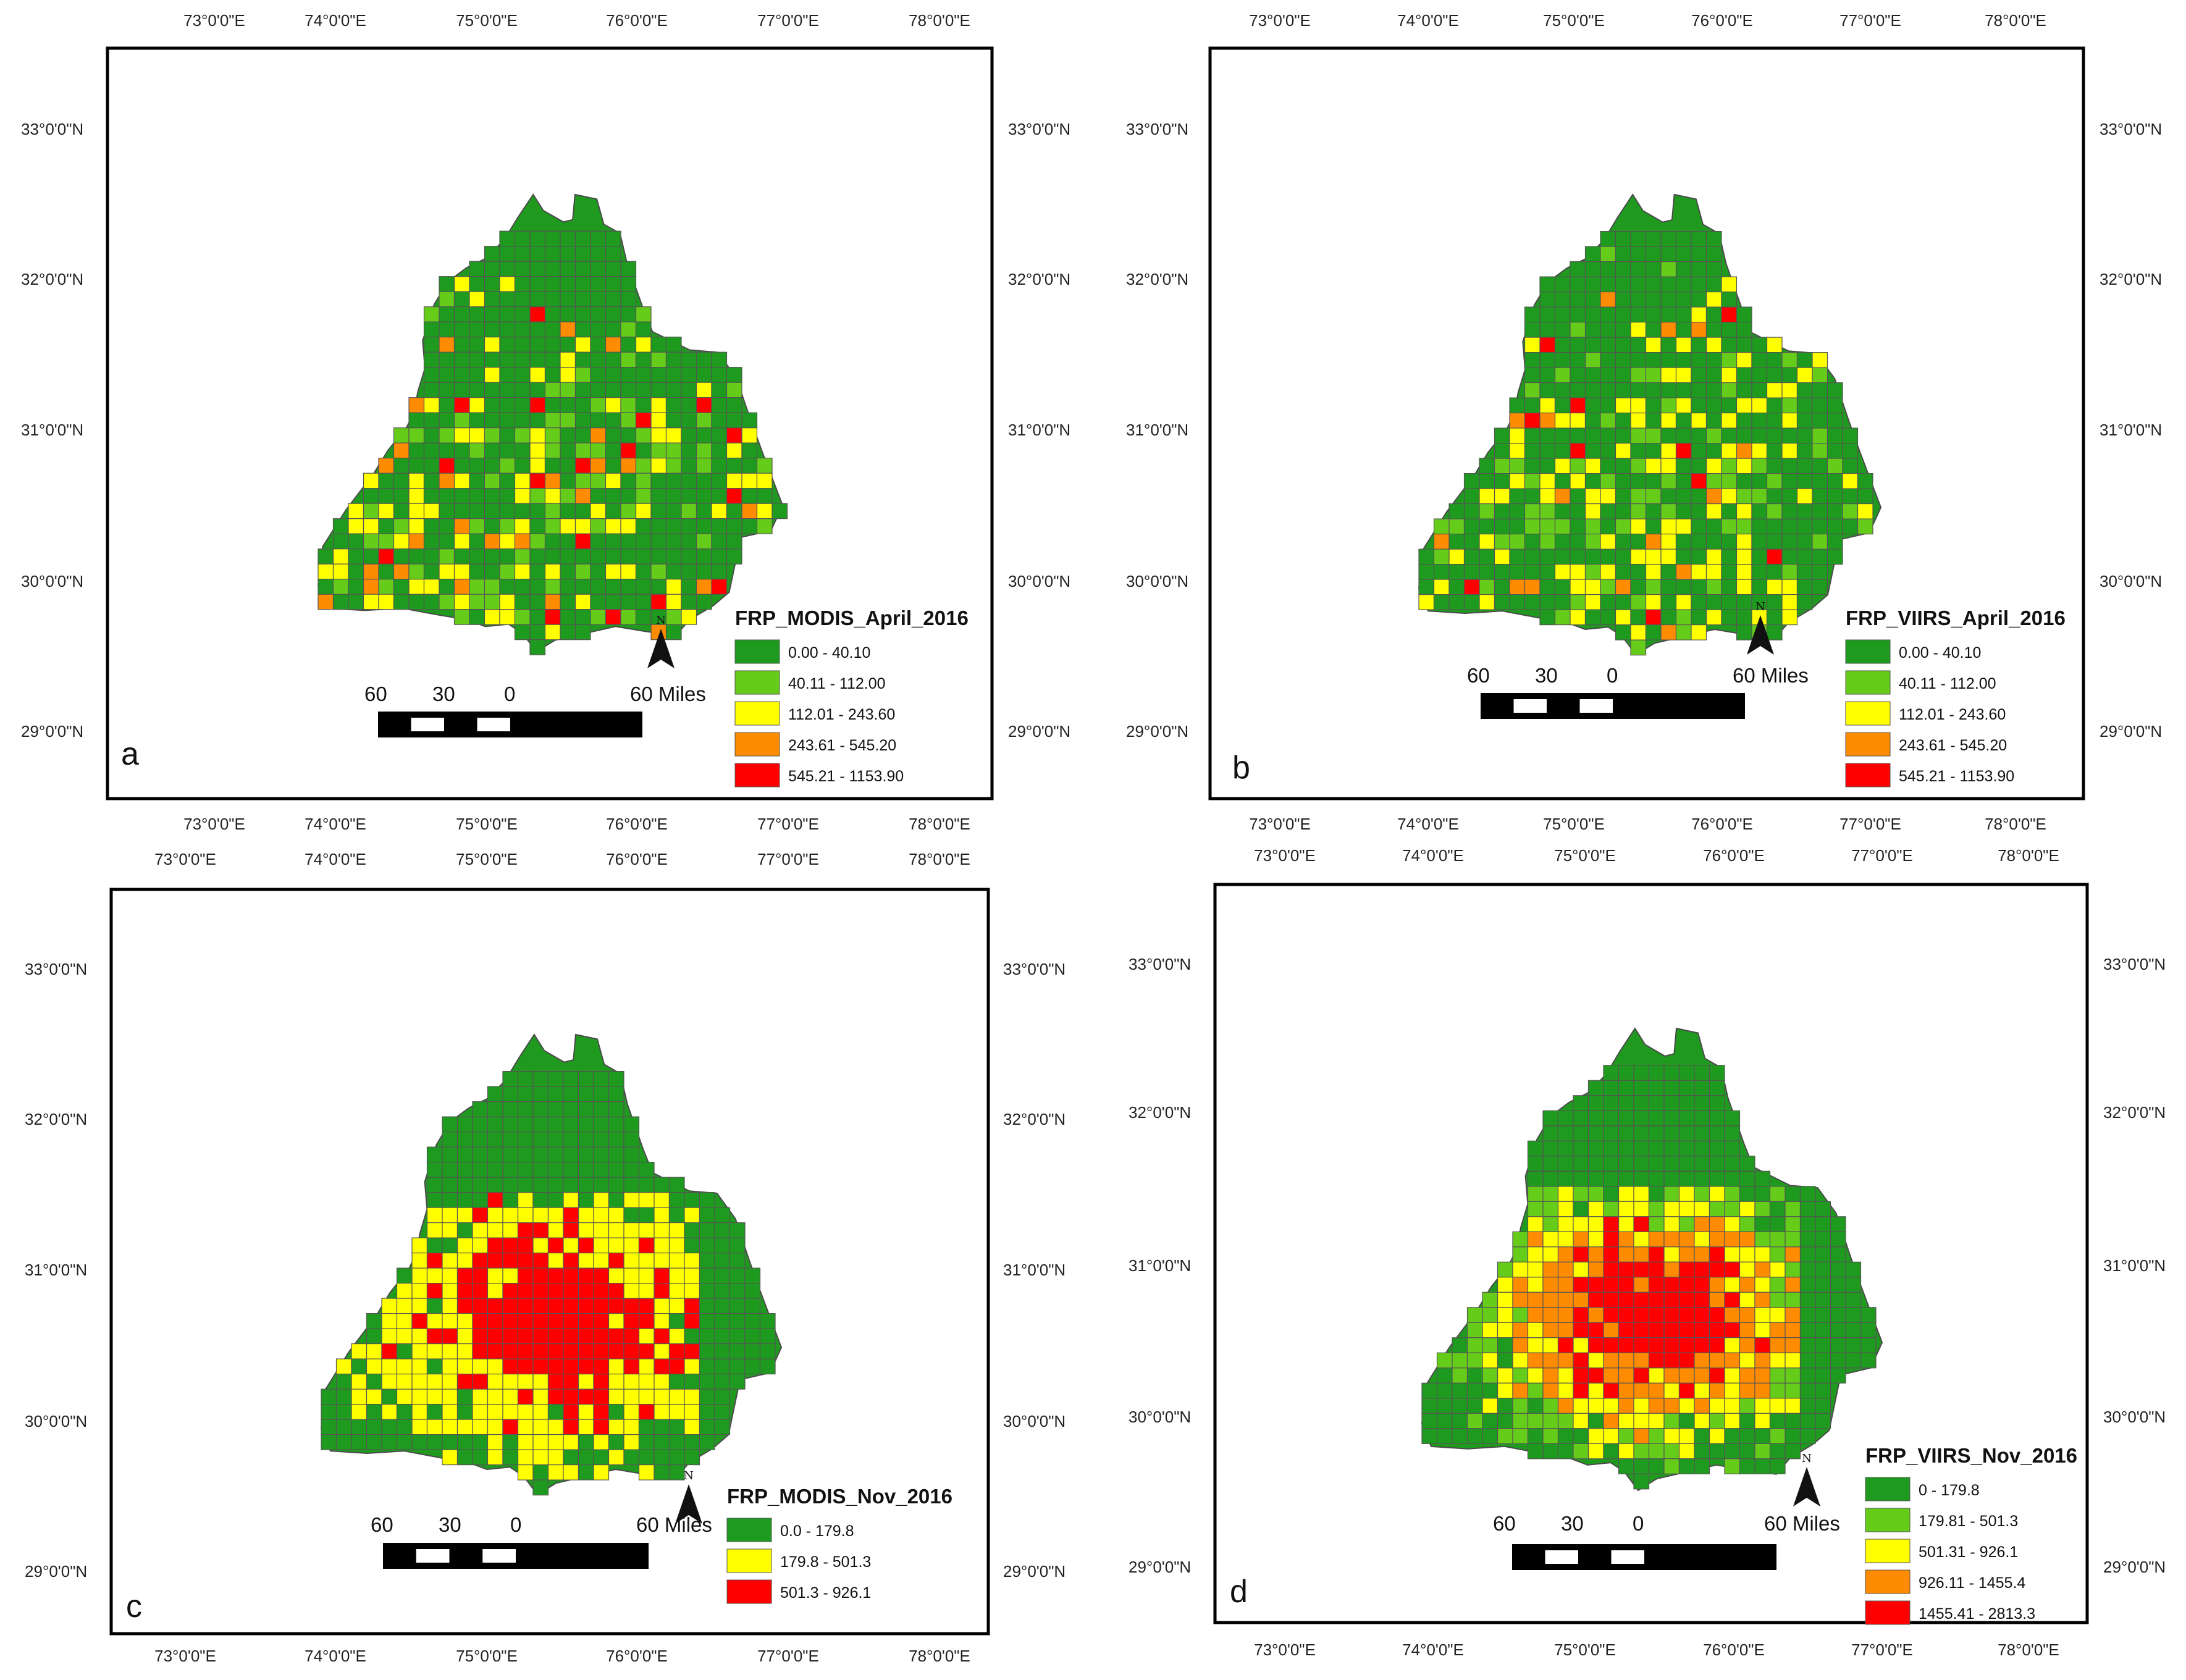 The image size is (2186, 1680). I want to click on latitude-label: 29°0'0"N, so click(1160, 1567).